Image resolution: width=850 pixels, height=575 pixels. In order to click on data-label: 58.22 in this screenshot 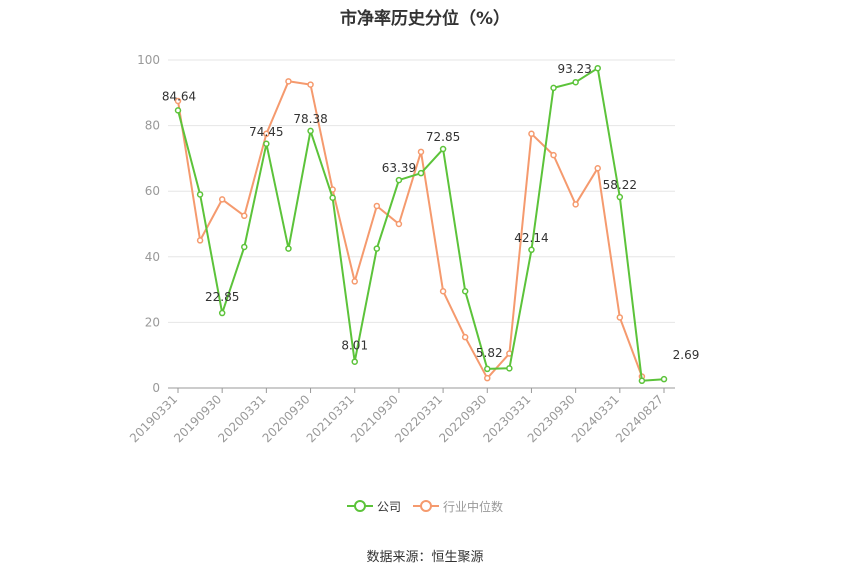, I will do `click(620, 185)`.